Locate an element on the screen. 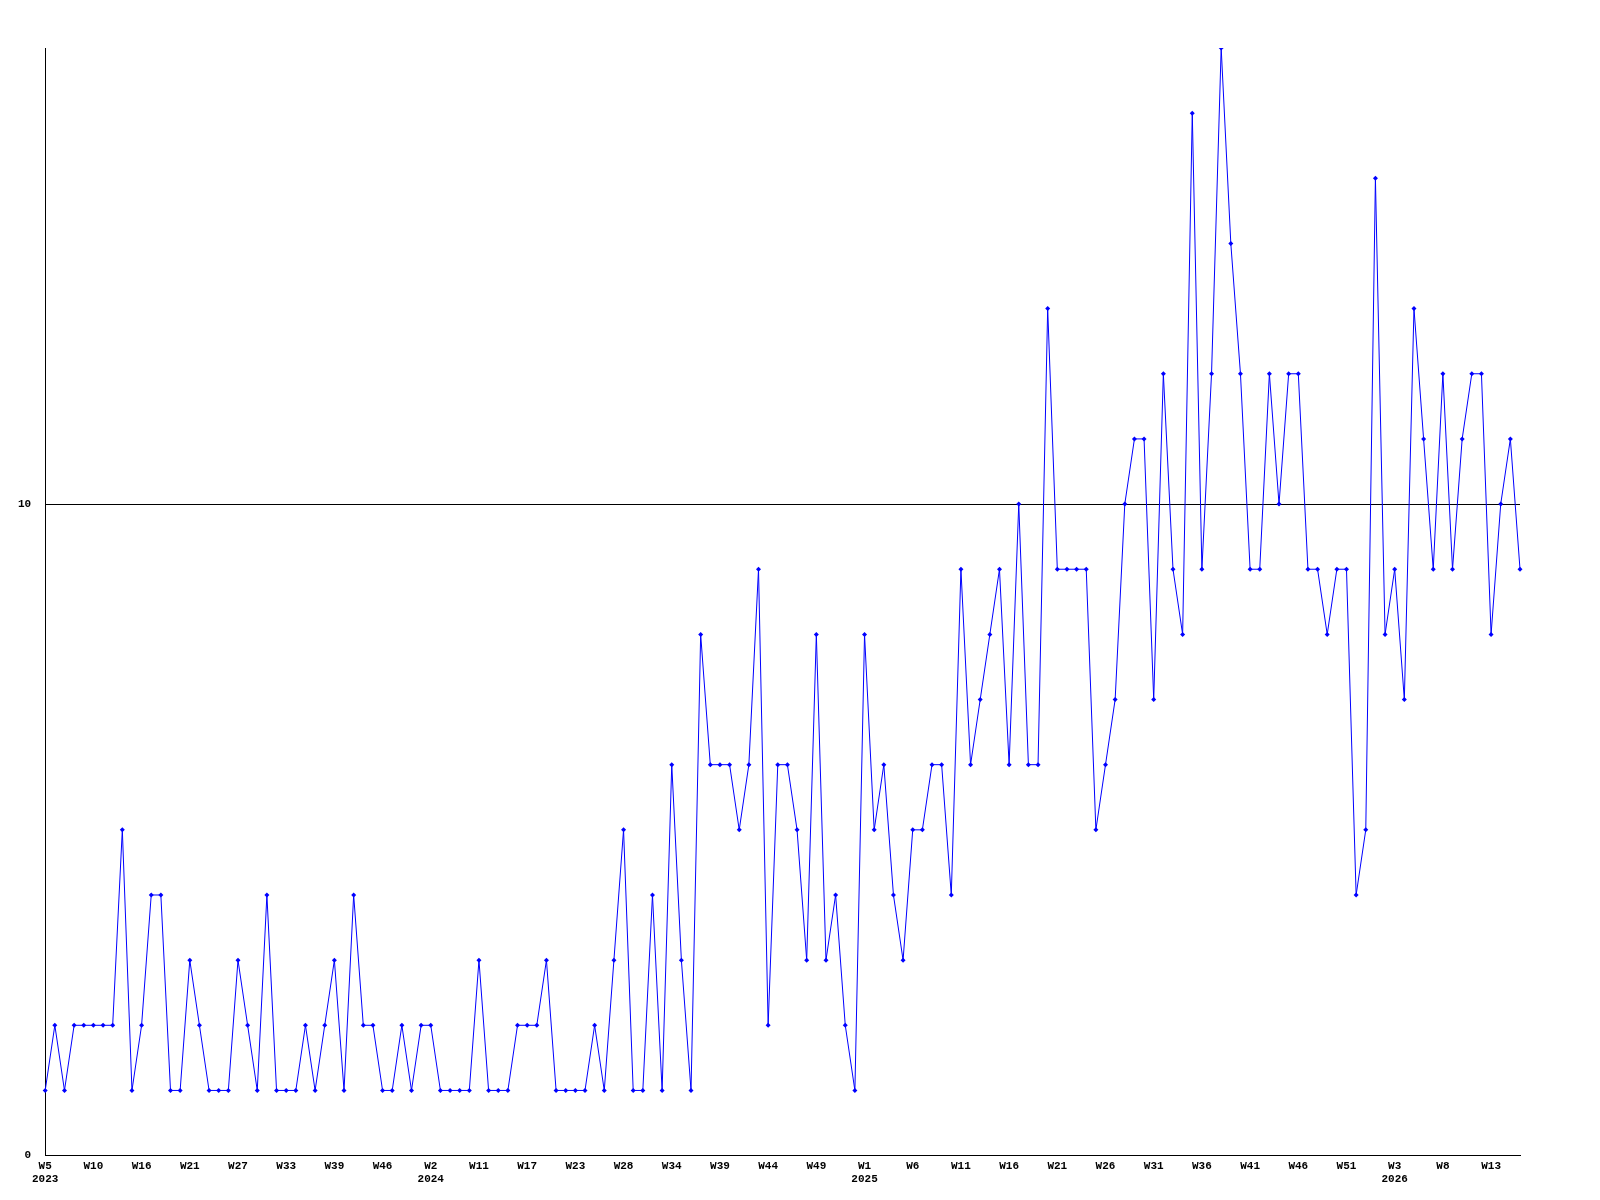  x-tick-label: W41 is located at coordinates (1250, 1165).